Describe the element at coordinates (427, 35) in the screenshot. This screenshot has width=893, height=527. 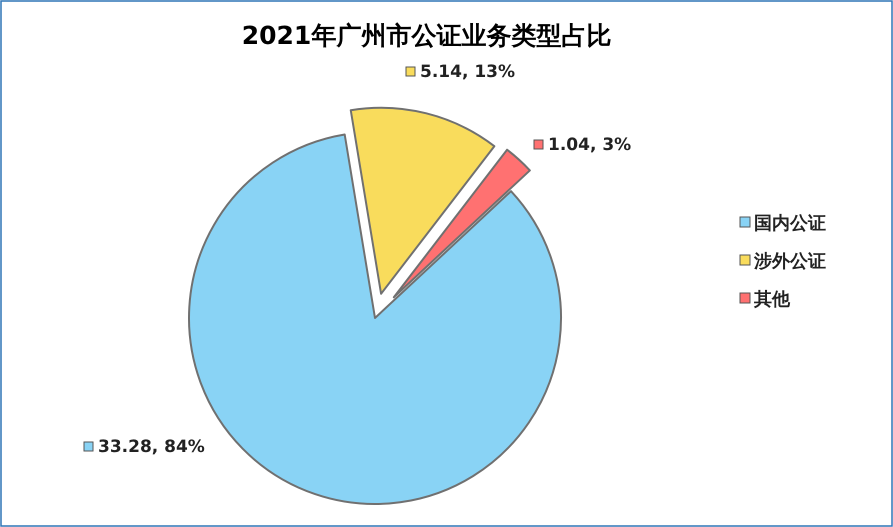
I see `chart-title: 2021年广州市公证业务类型占比` at that location.